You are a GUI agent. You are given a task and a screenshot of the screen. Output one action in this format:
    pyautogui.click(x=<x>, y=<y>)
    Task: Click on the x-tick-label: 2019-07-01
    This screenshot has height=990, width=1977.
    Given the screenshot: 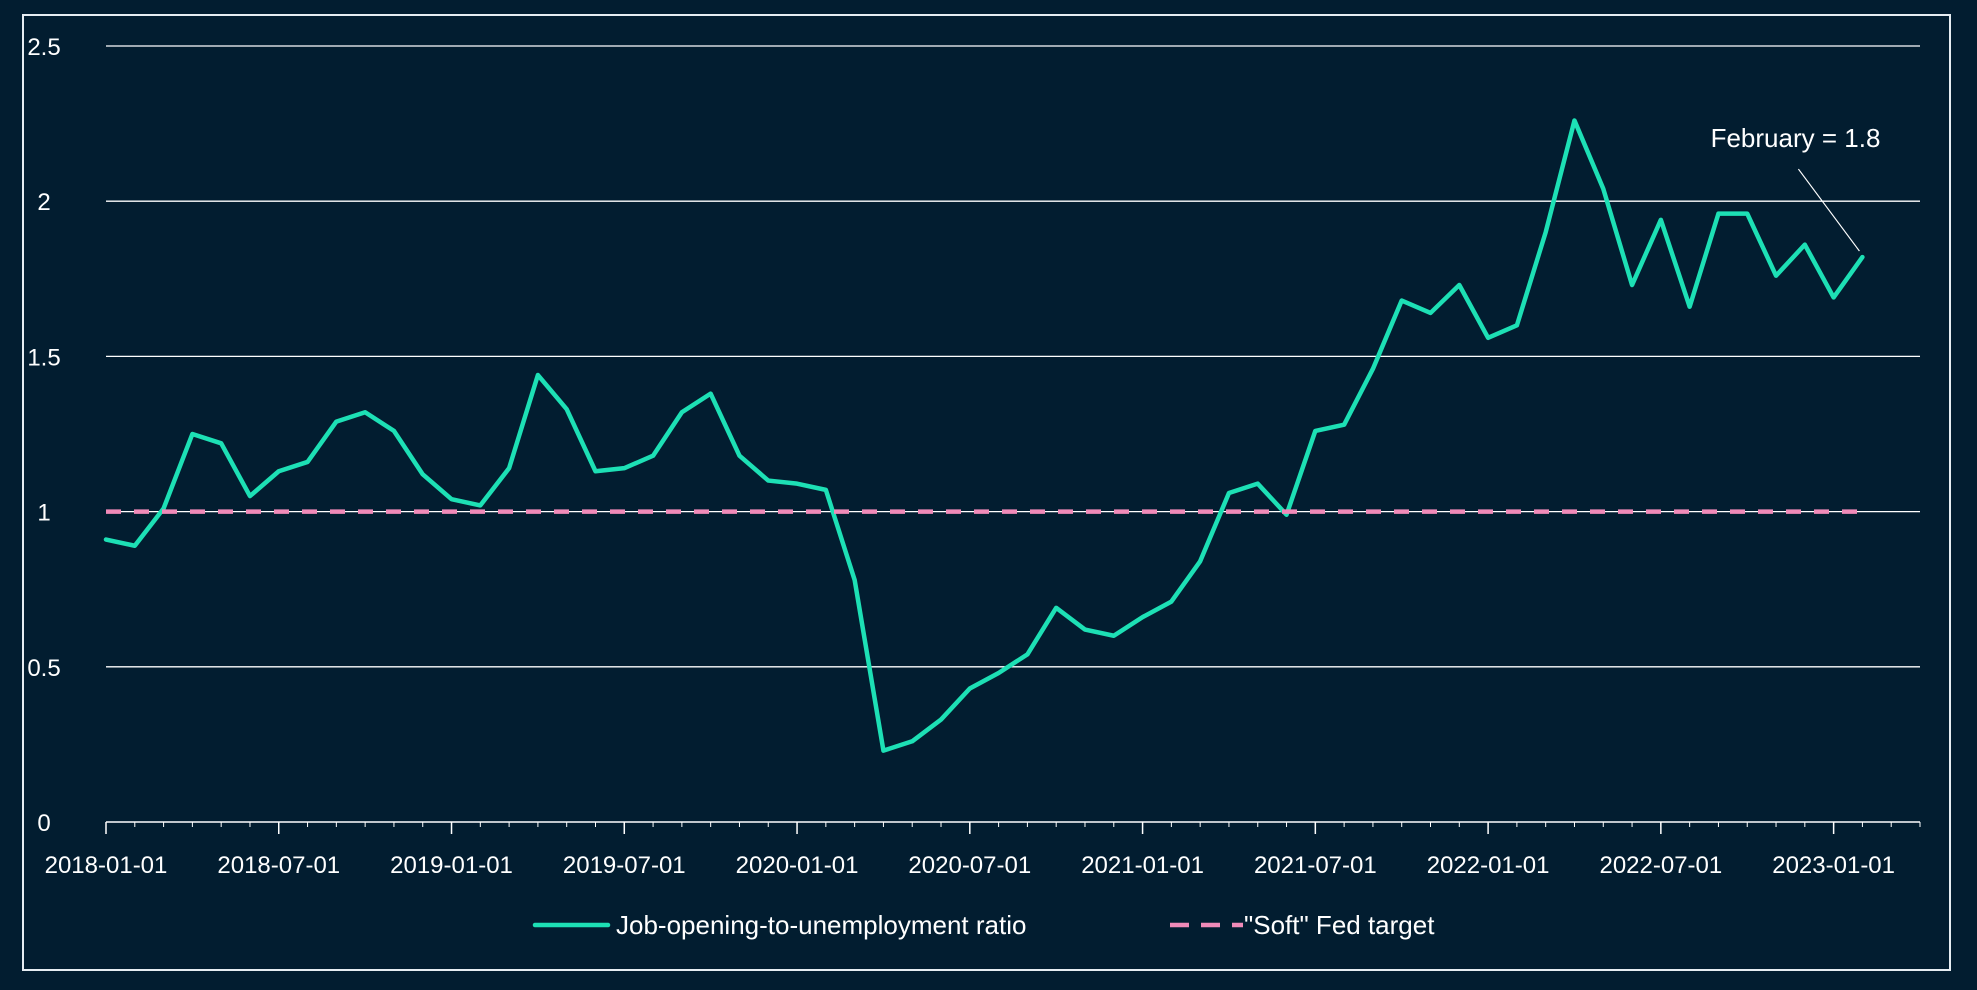 What is the action you would take?
    pyautogui.click(x=624, y=865)
    